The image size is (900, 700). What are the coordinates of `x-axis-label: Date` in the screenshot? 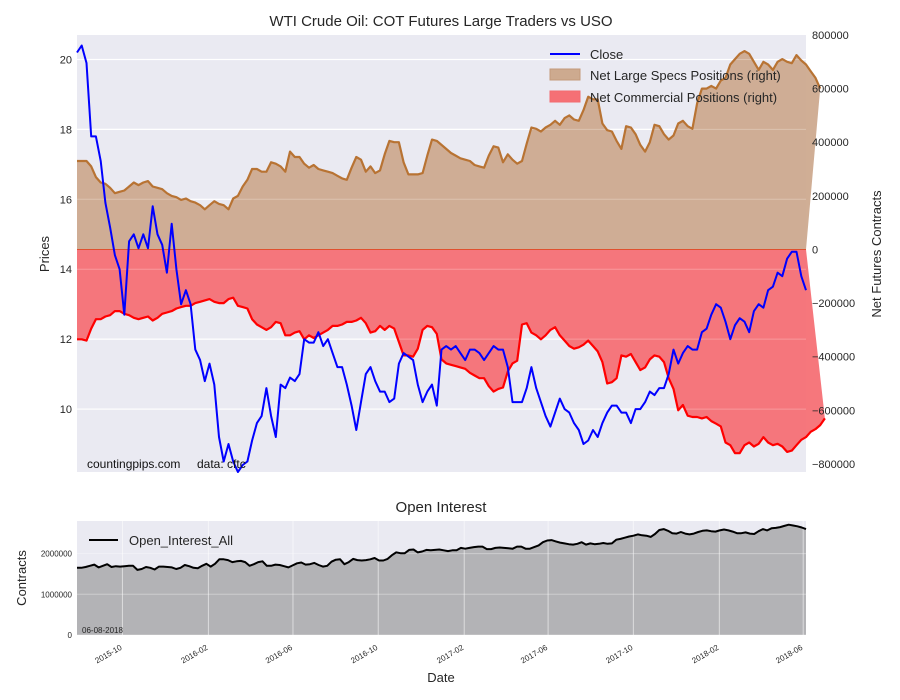 It's located at (440, 677).